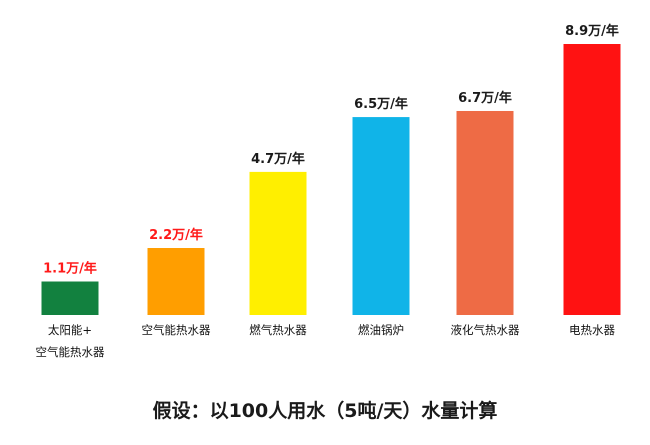  Describe the element at coordinates (176, 235) in the screenshot. I see `value-label-1: 2.2万/年` at that location.